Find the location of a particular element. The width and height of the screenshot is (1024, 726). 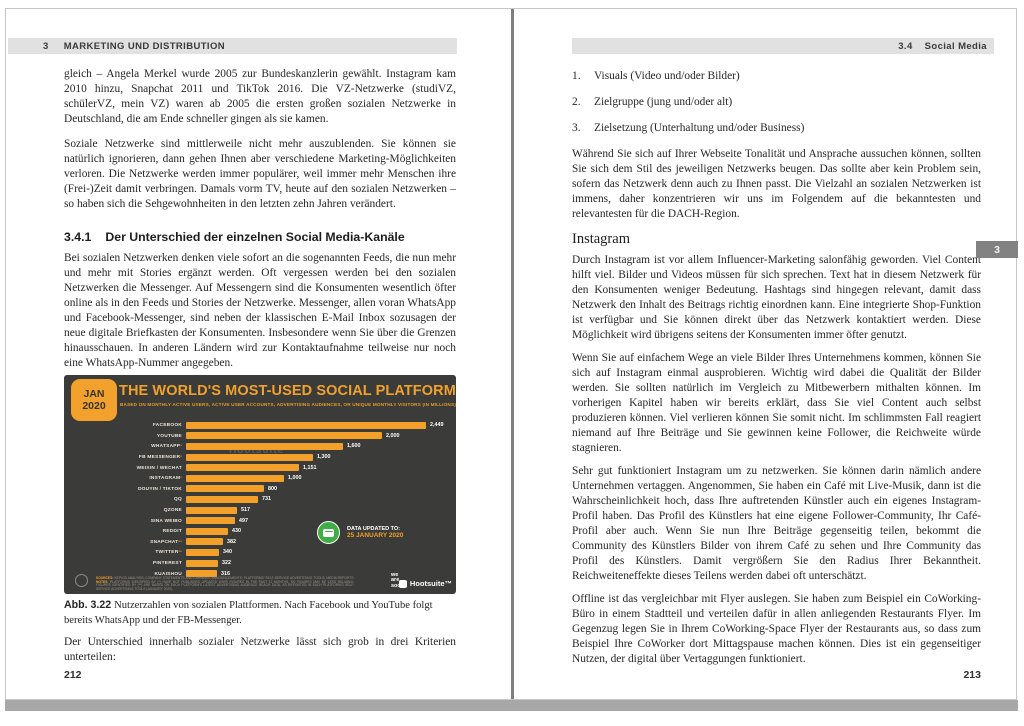

bar-value: 2,000 is located at coordinates (393, 436).